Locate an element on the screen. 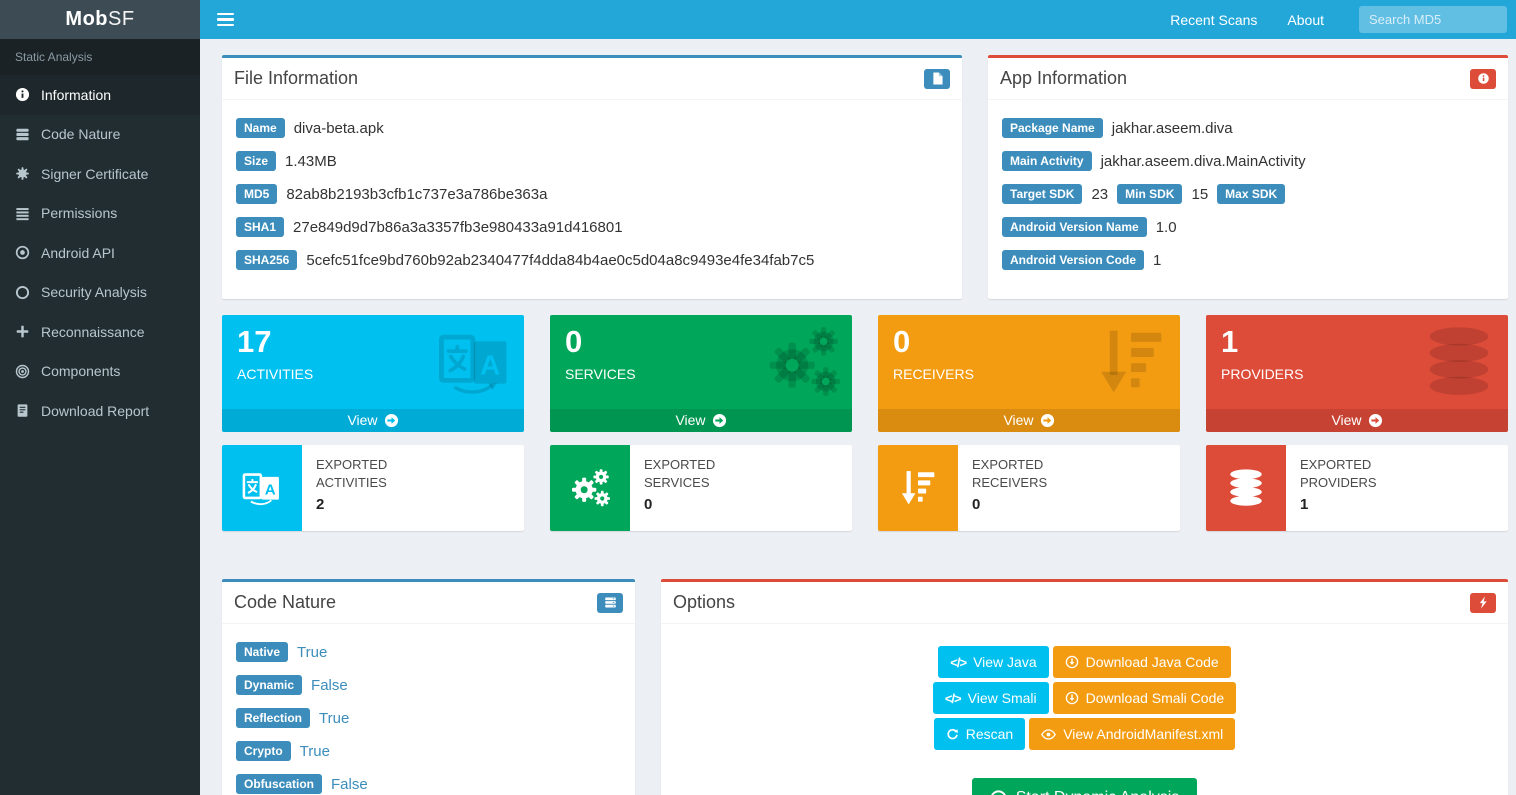 This screenshot has height=795, width=1516. rescan-button: Rescan is located at coordinates (979, 734).